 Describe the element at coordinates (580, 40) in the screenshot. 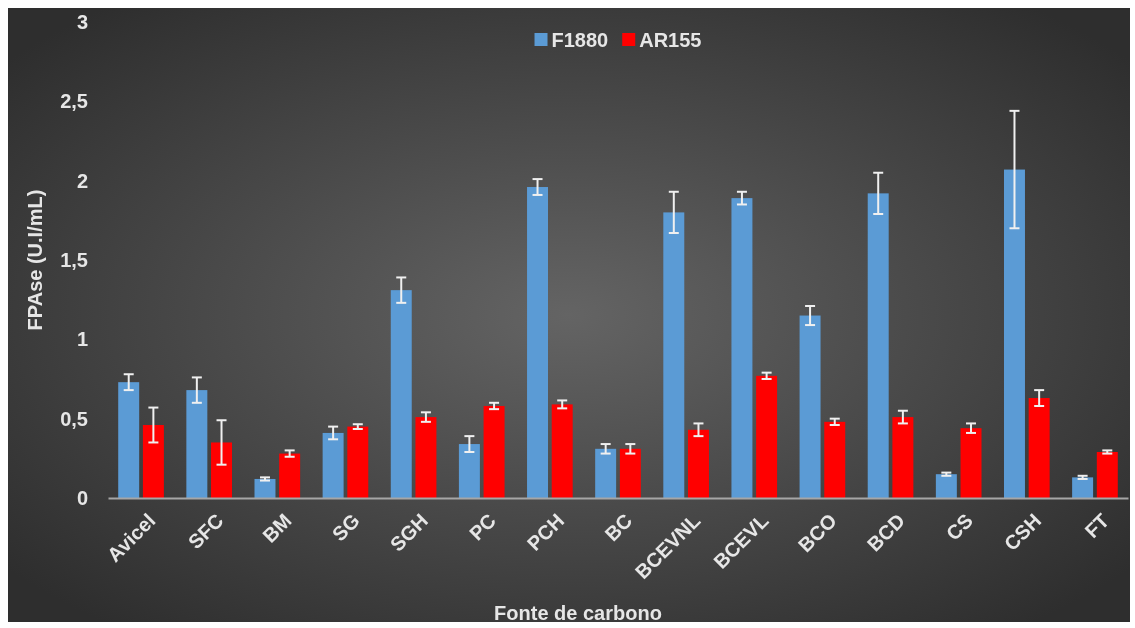

I see `legend-label: F1880` at that location.